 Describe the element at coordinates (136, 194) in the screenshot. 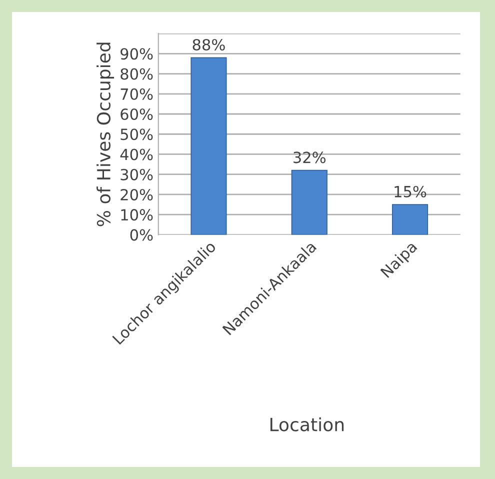

I see `y-tick-label: 20%` at that location.